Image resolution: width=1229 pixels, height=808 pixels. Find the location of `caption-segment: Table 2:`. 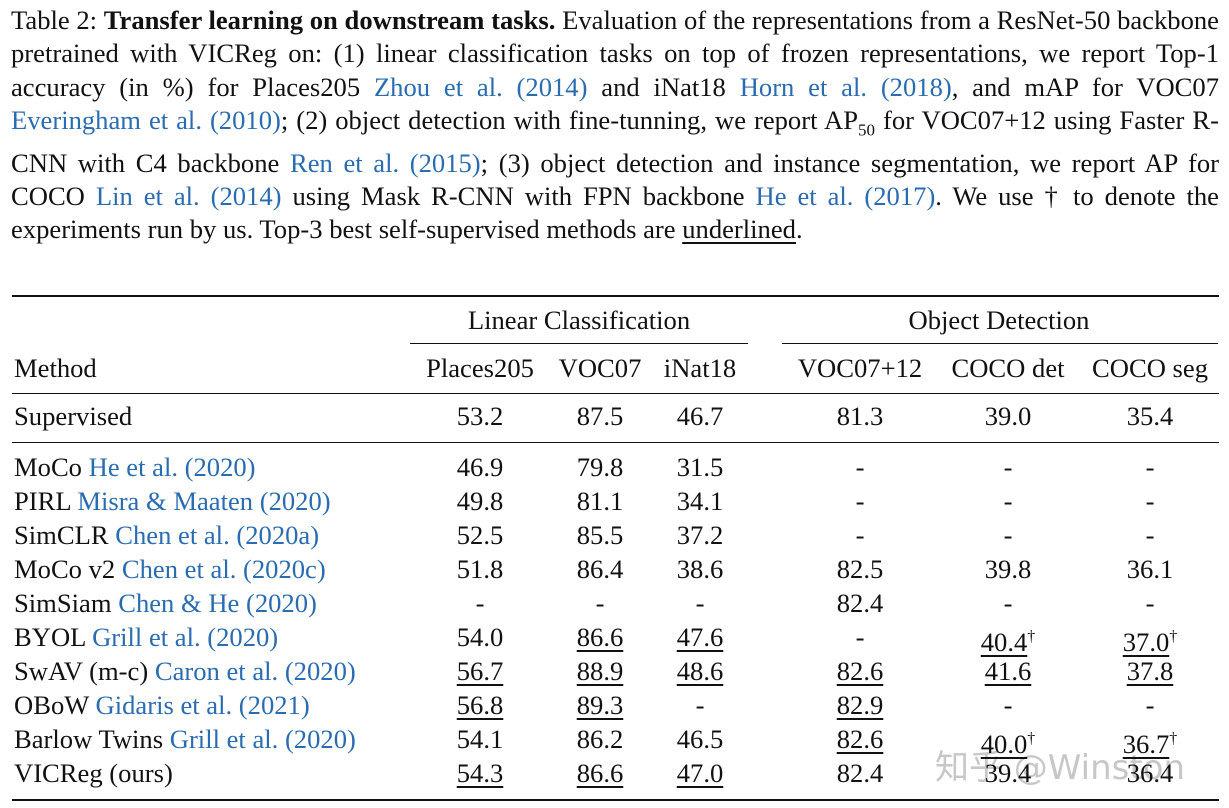

caption-segment: Table 2: is located at coordinates (57, 20).